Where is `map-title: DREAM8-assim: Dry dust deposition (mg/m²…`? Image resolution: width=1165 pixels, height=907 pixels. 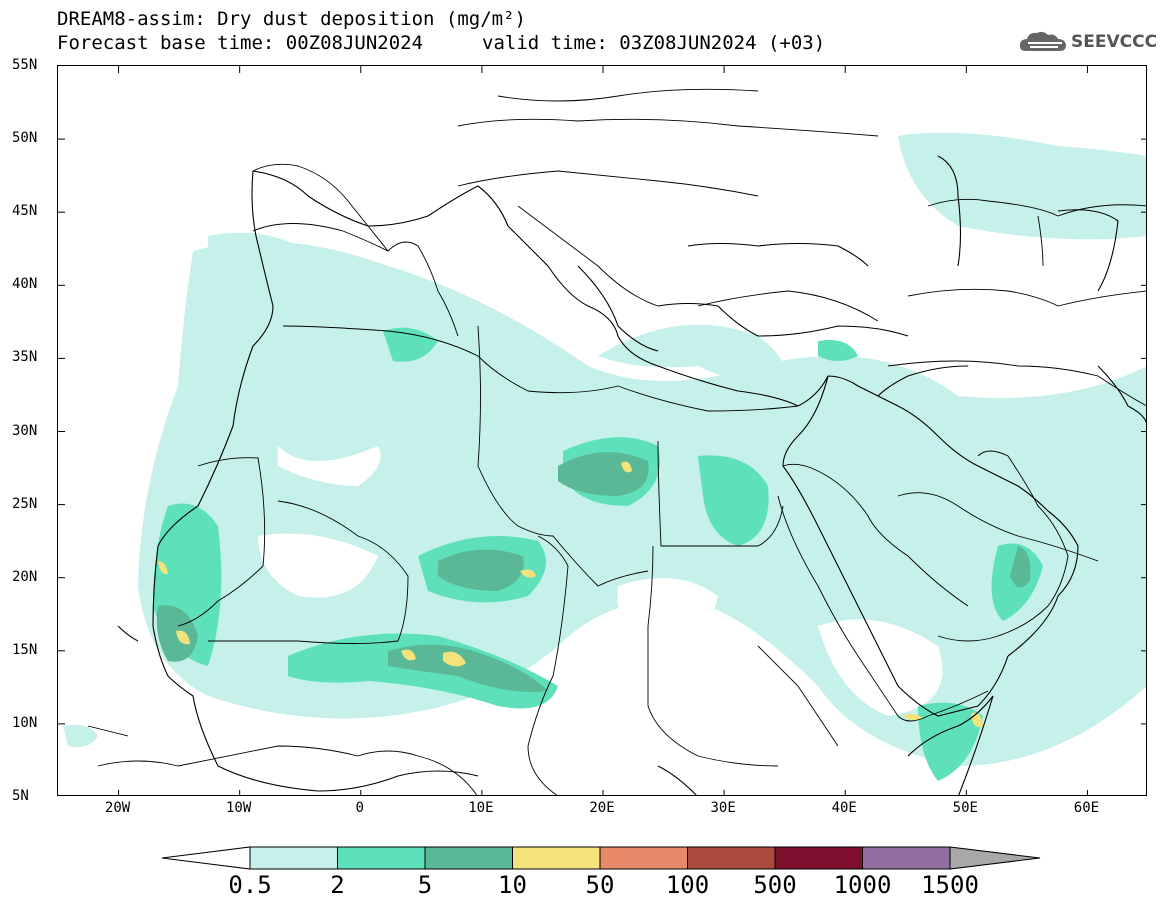
map-title: DREAM8-assim: Dry dust deposition (mg/m²… is located at coordinates (291, 19).